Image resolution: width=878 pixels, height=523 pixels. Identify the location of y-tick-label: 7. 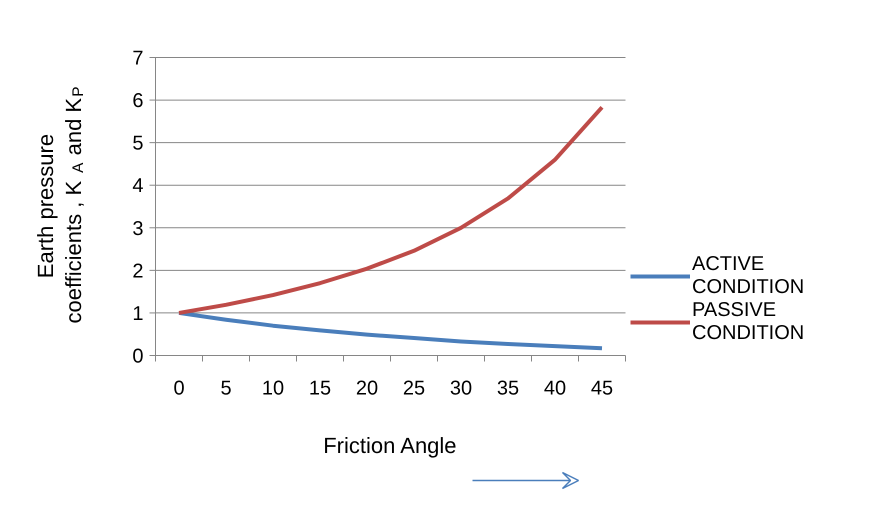
(138, 59).